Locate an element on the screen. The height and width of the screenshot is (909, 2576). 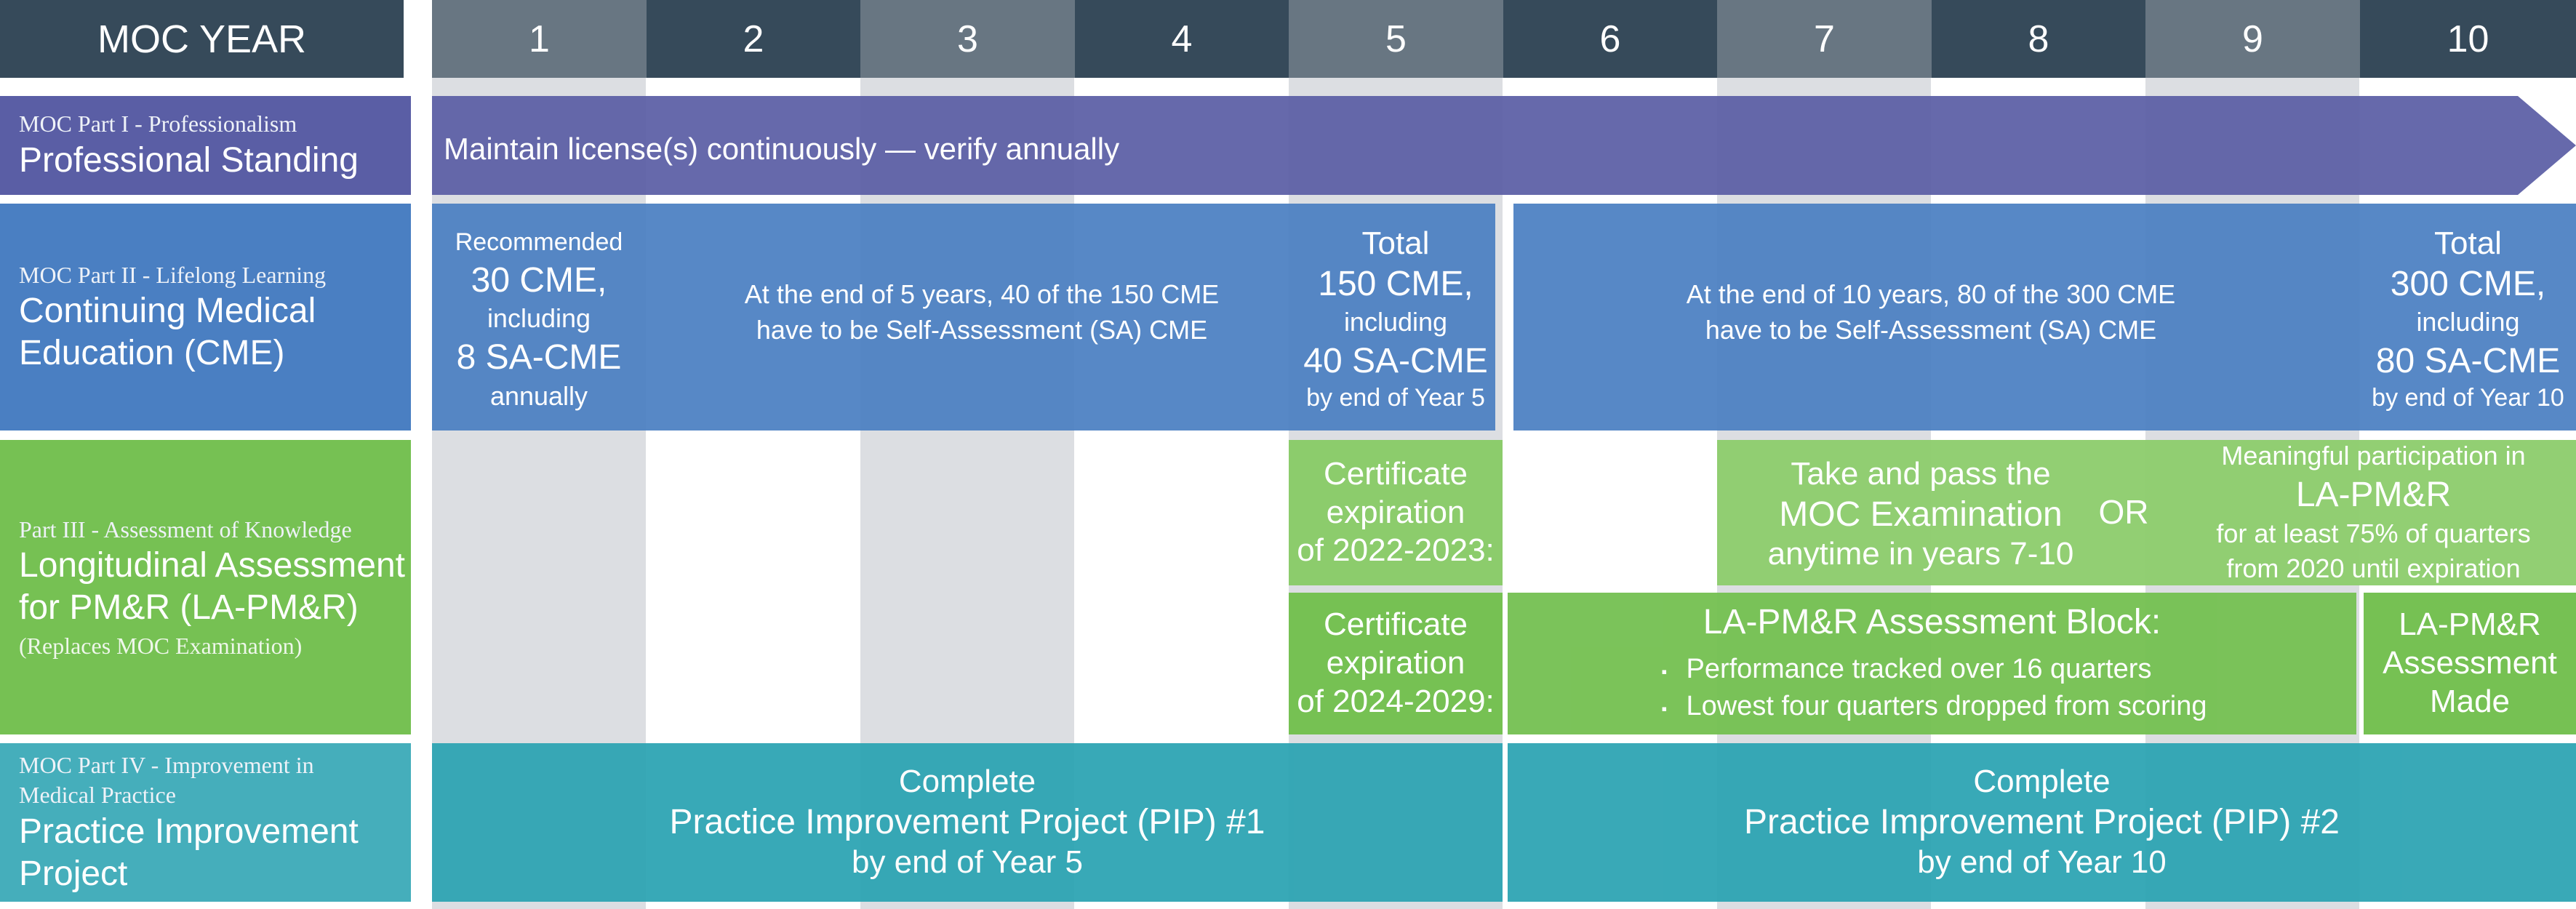
cert-2022-l3: of 2022-2023: is located at coordinates (1396, 550).